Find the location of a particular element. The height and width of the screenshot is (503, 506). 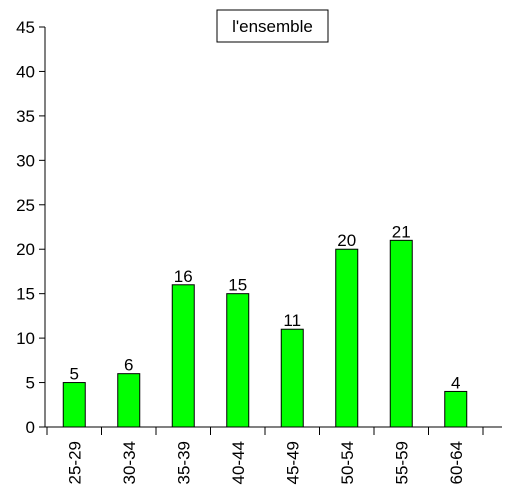

y-tick-label: 30 is located at coordinates (25, 160).